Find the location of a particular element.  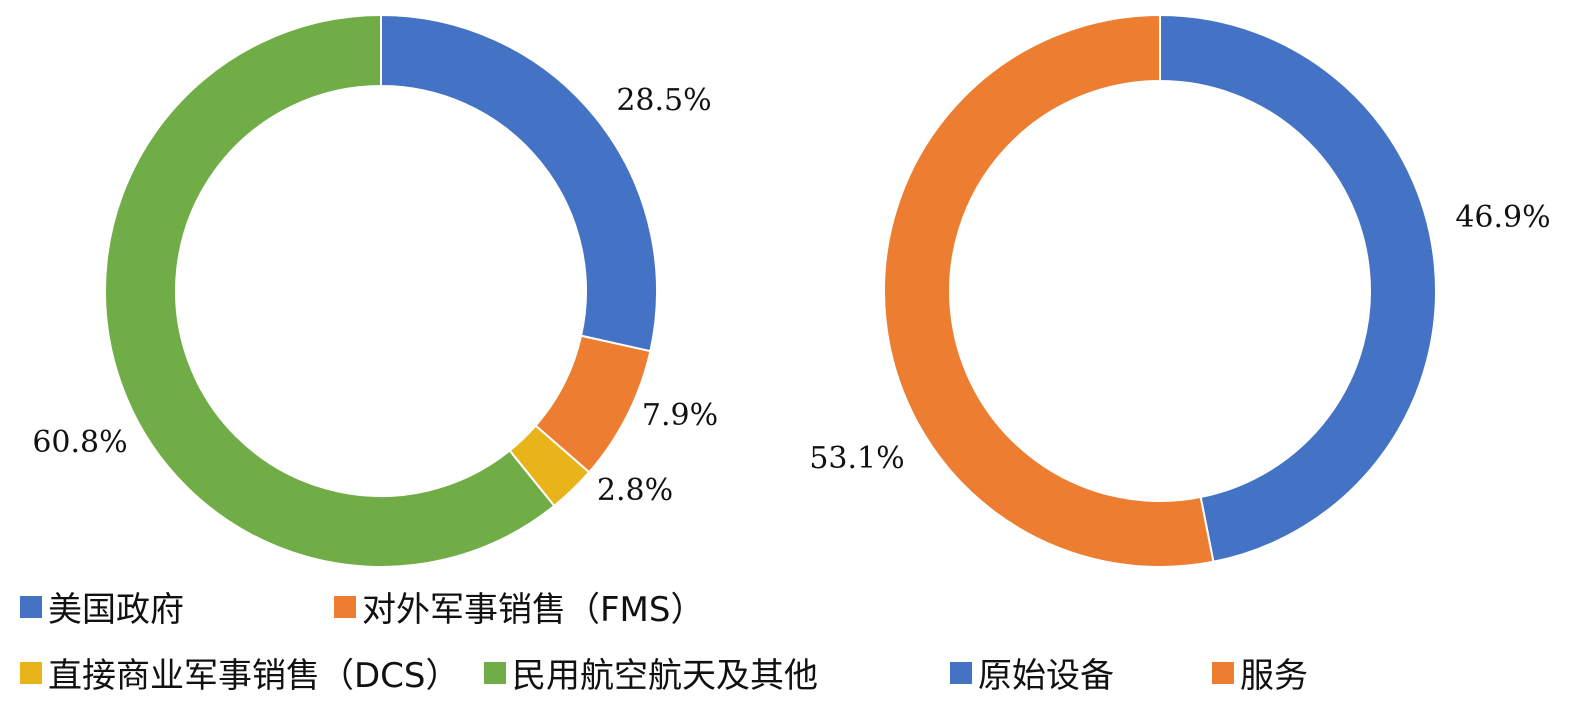

data-label-us-government: 28.5% is located at coordinates (663, 100).